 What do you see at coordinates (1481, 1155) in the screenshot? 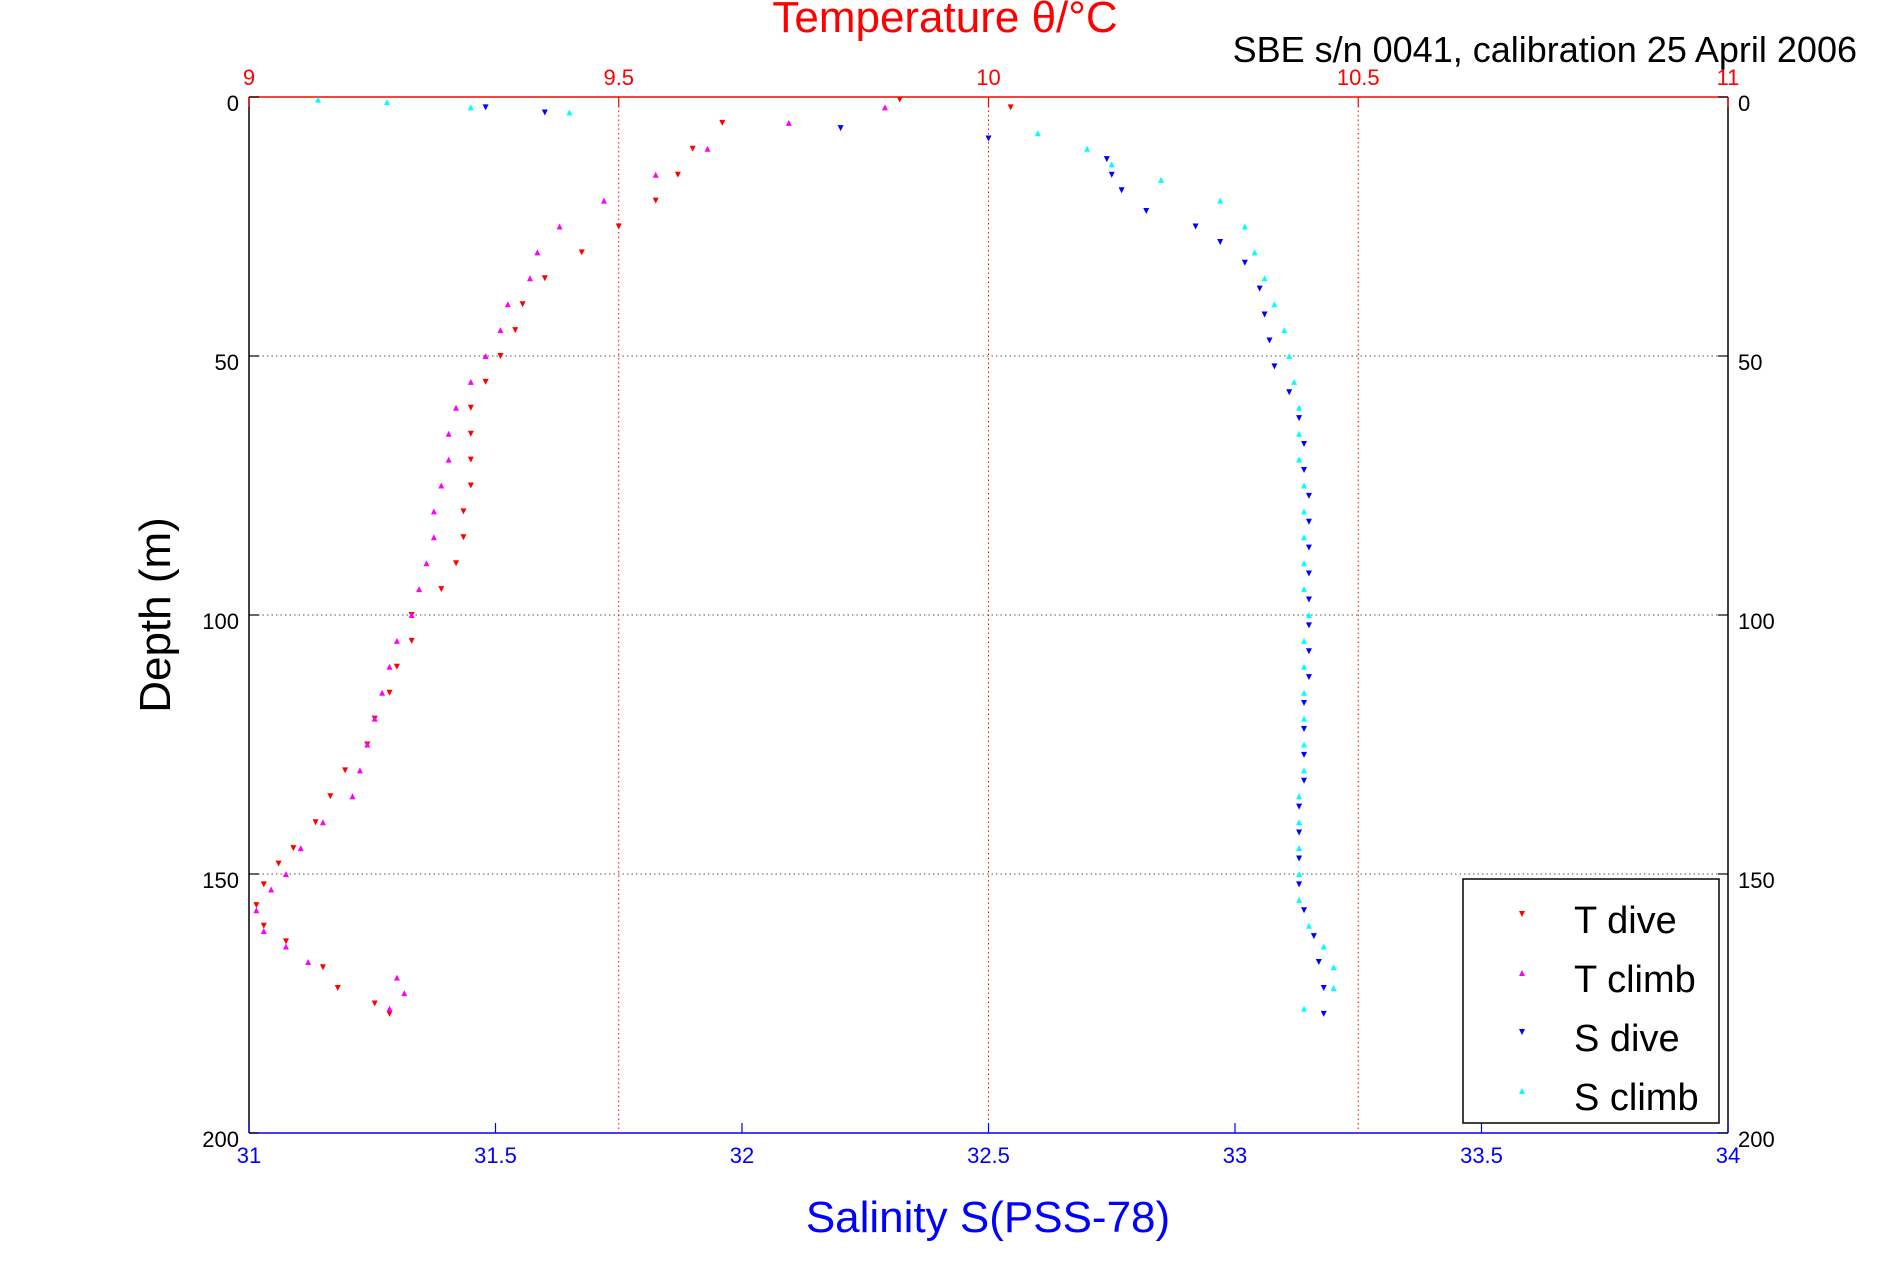
I see `bottom-tick-label: 33.5` at bounding box center [1481, 1155].